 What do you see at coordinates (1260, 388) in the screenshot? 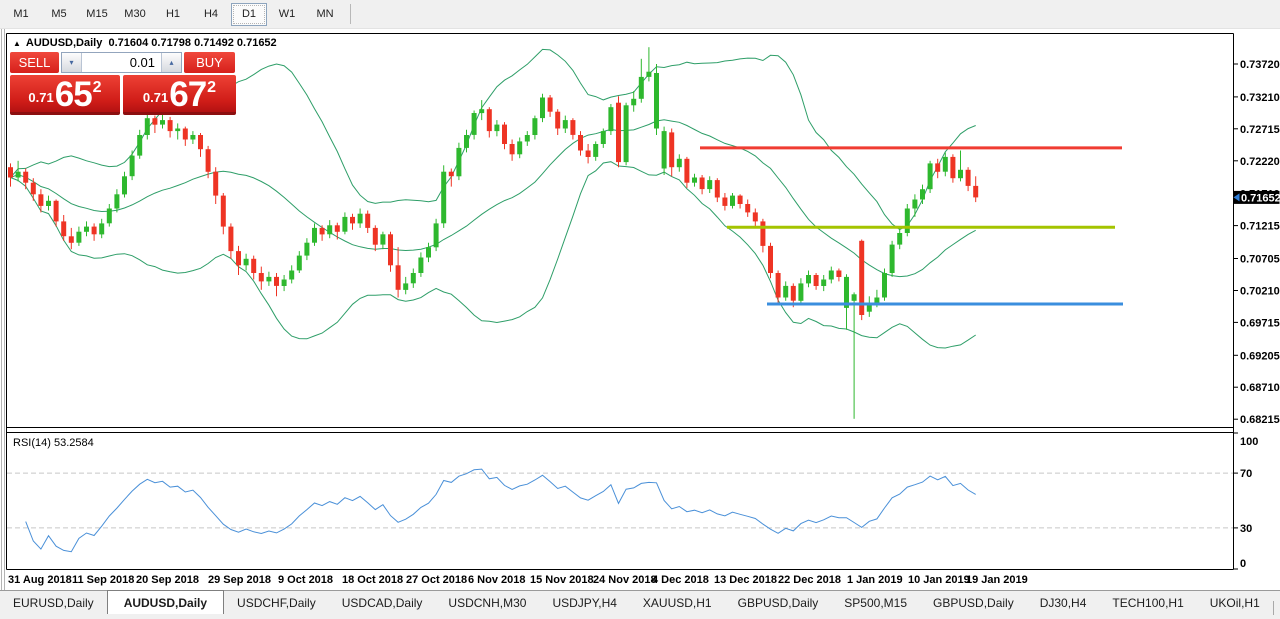
I see `svg-text: 0.68710` at bounding box center [1260, 388].